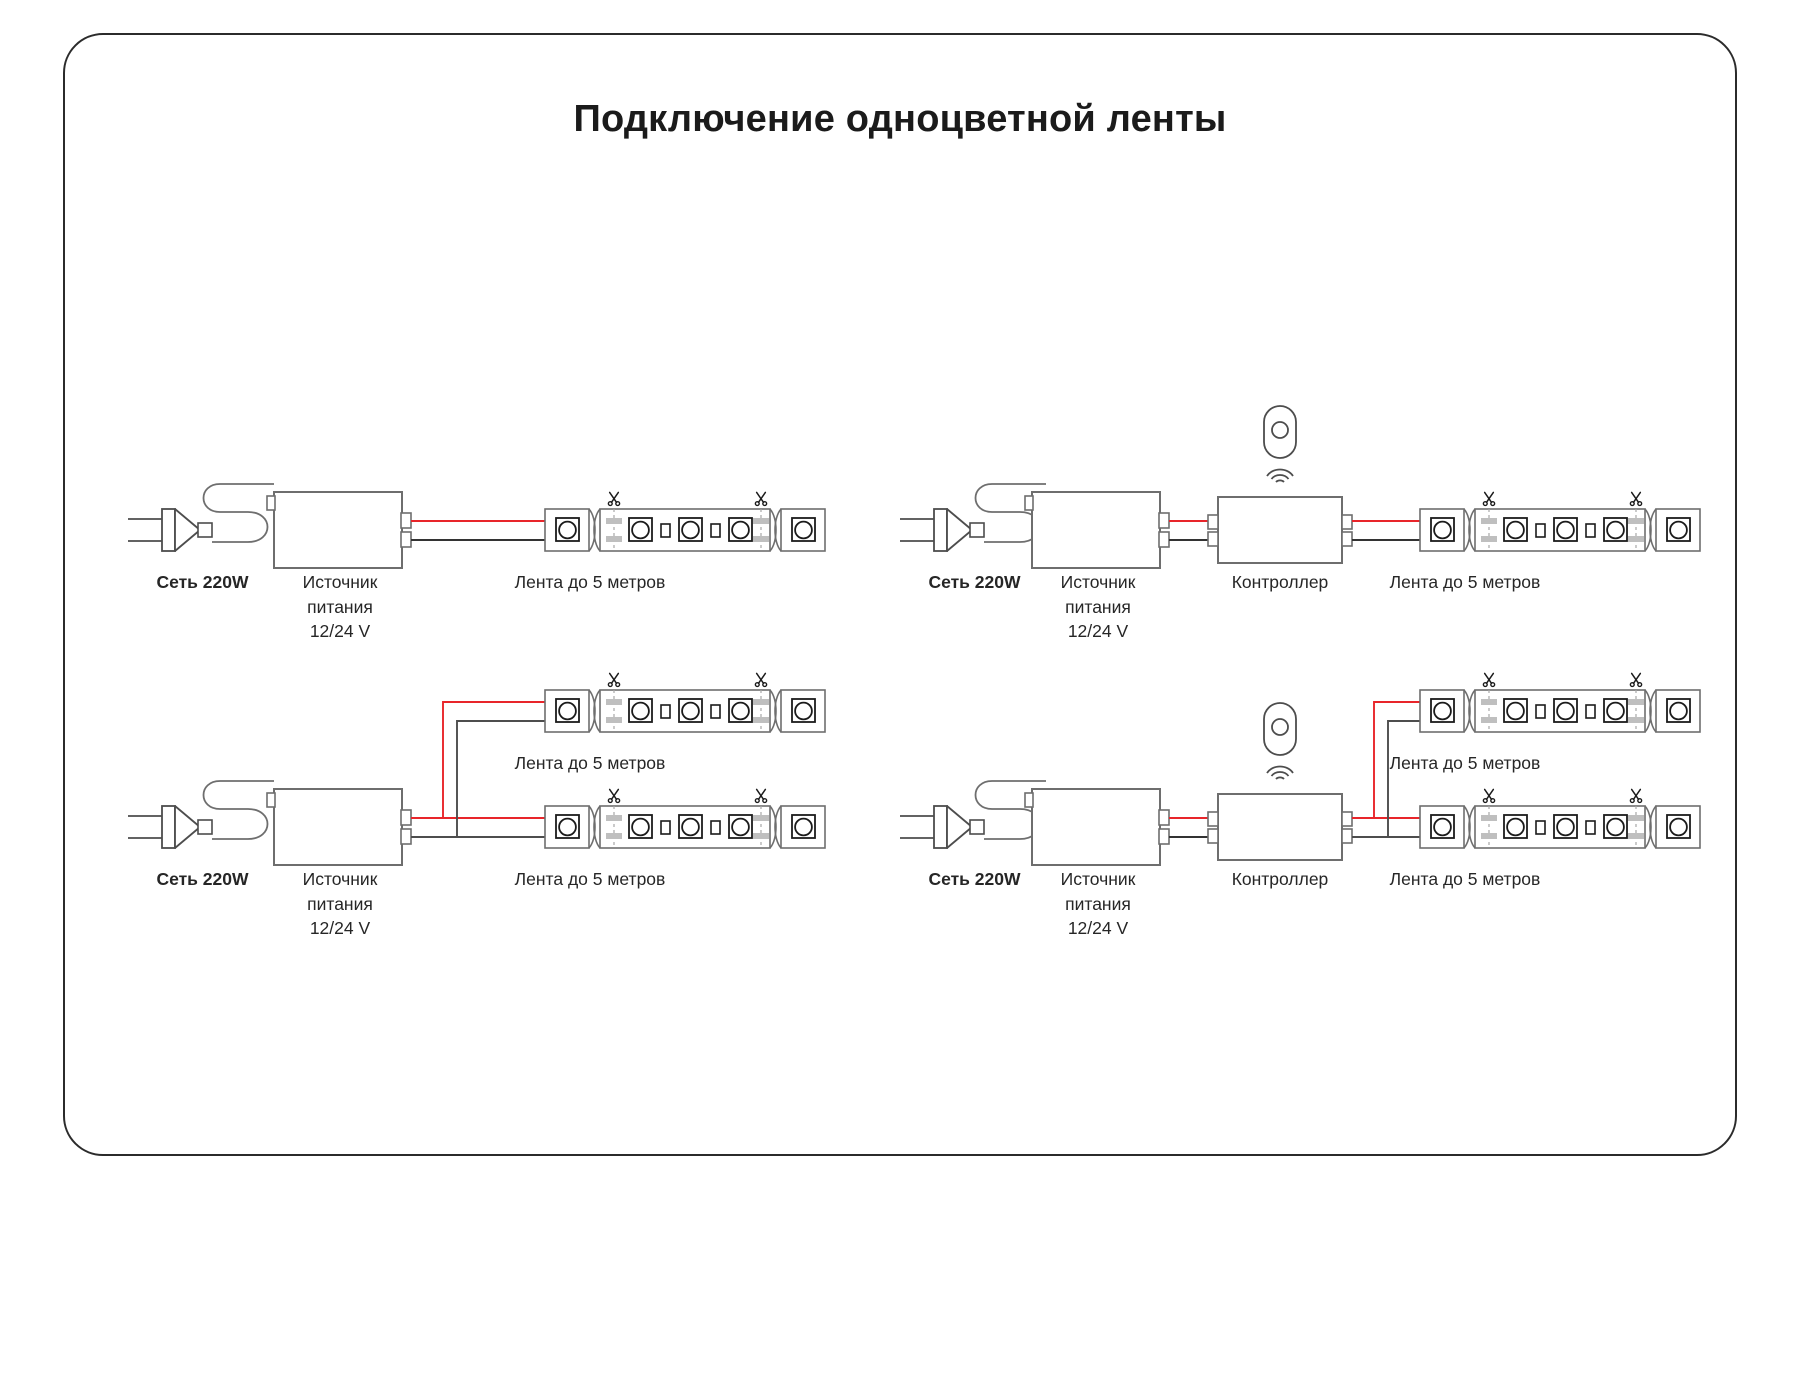 This screenshot has width=1800, height=1400. Describe the element at coordinates (340, 631) in the screenshot. I see `label-power-supply-voltage-top-left: 12/24 V` at that location.